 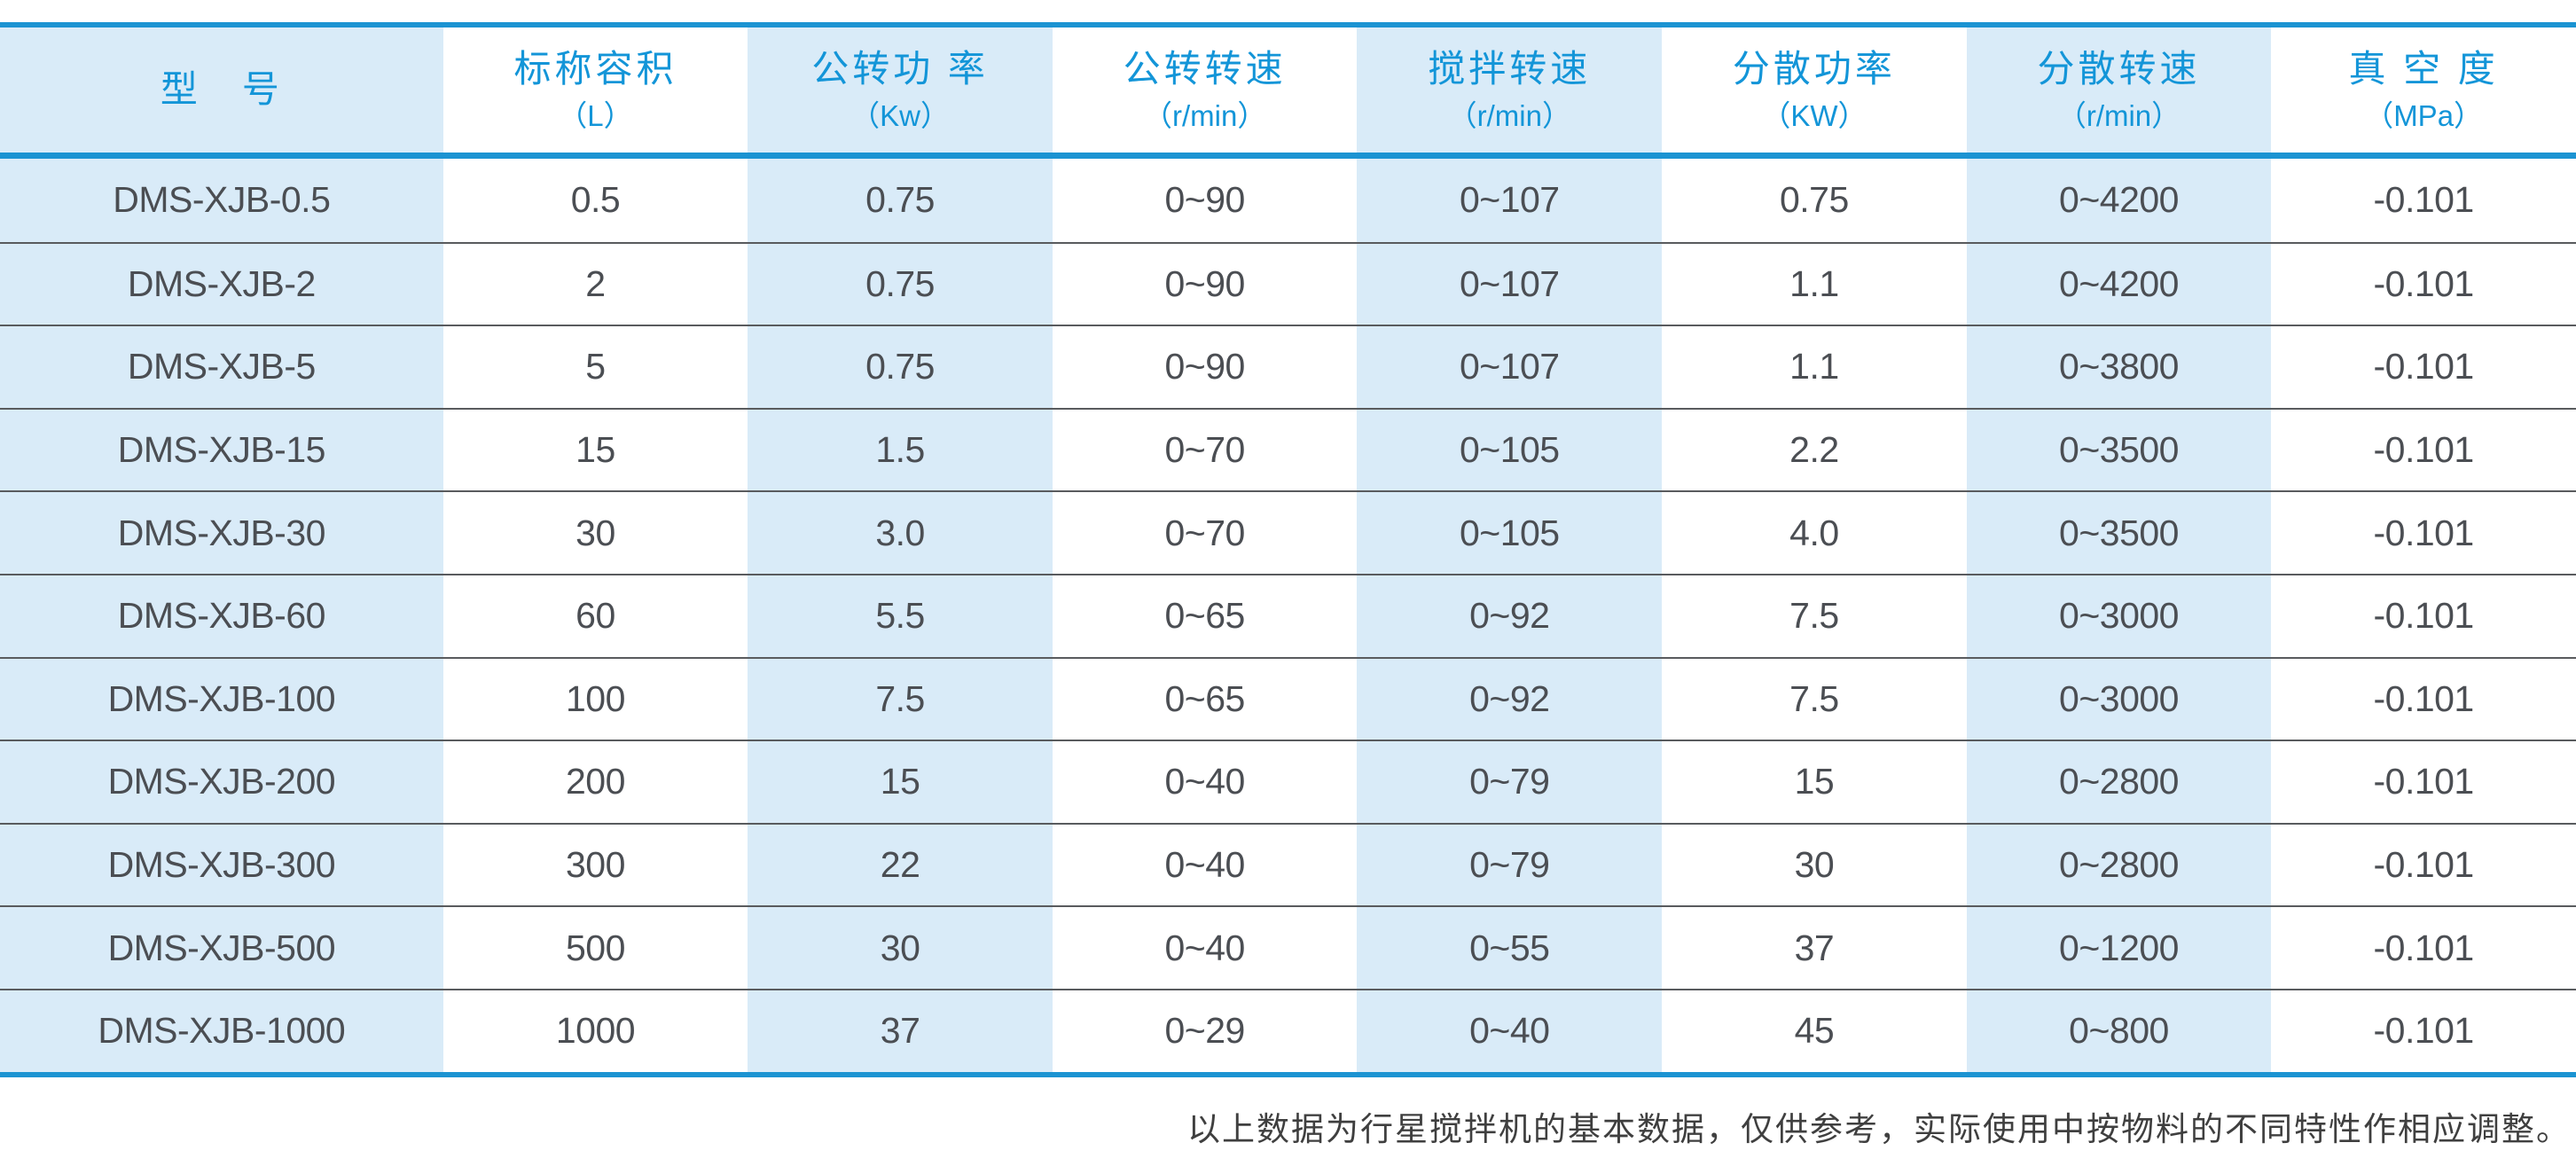 What do you see at coordinates (1205, 69) in the screenshot?
I see `column-title: 公转转速` at bounding box center [1205, 69].